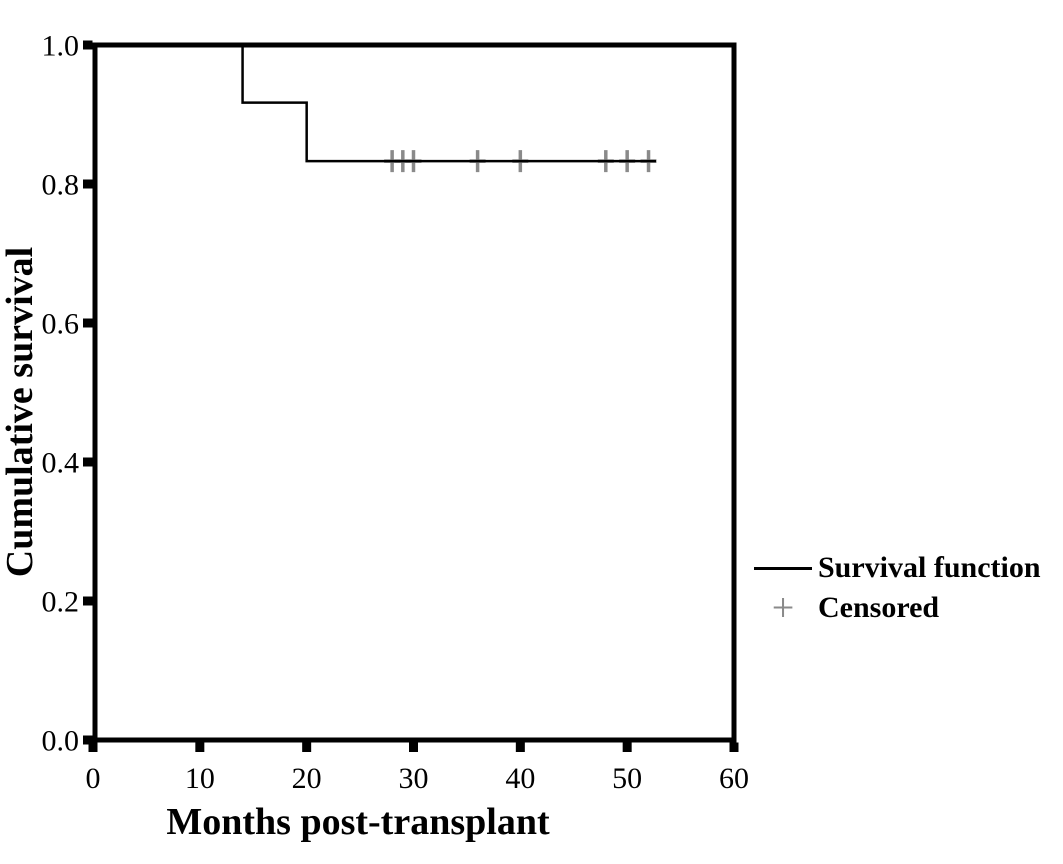  Describe the element at coordinates (20, 412) in the screenshot. I see `y-axis-title: Cumulative survival` at that location.